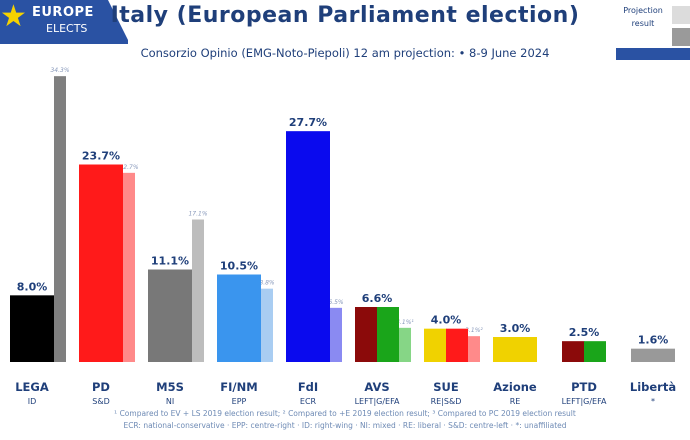 The width and height of the screenshot is (690, 440). Describe the element at coordinates (435, 345) in the screenshot. I see `bar-sue-seg1` at that location.